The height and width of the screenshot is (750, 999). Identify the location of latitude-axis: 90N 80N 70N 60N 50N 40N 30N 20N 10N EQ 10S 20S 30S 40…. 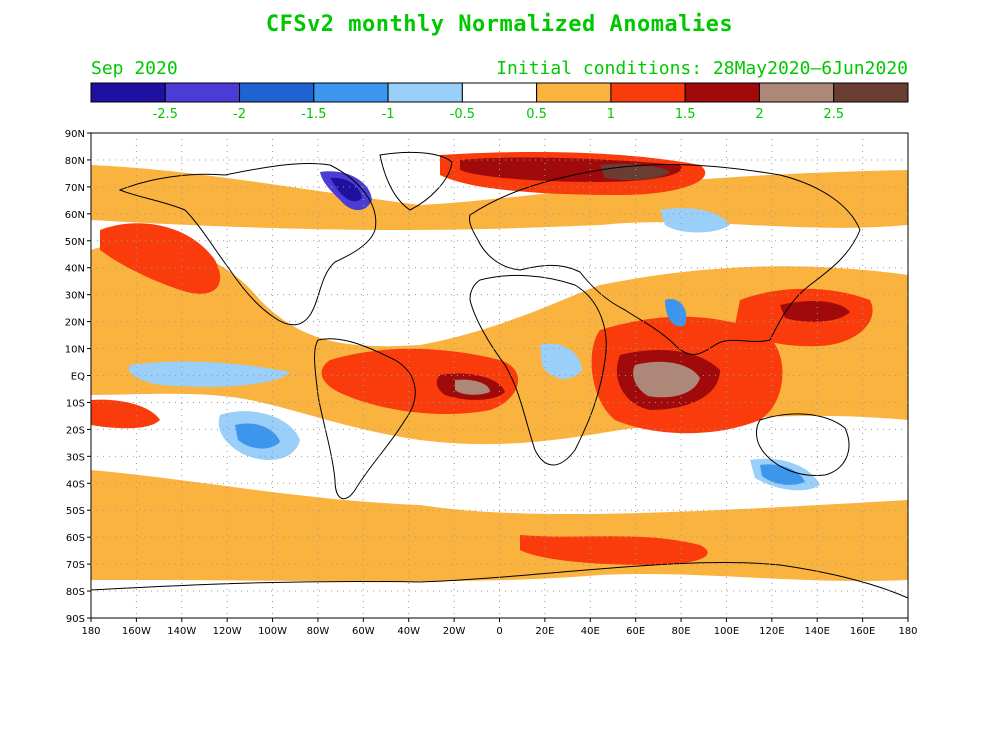
(78, 377).